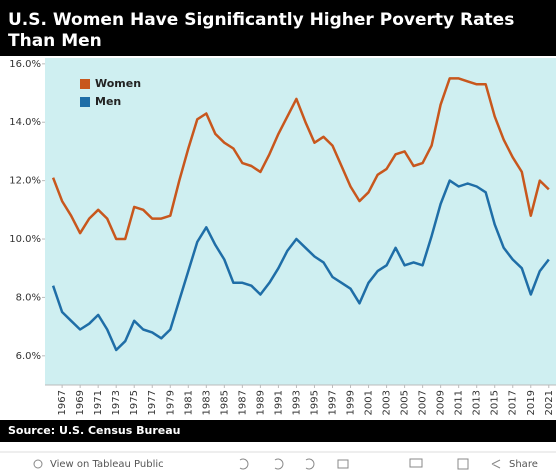 Image resolution: width=556 pixels, height=470 pixels. I want to click on legend-label: Men, so click(108, 101).